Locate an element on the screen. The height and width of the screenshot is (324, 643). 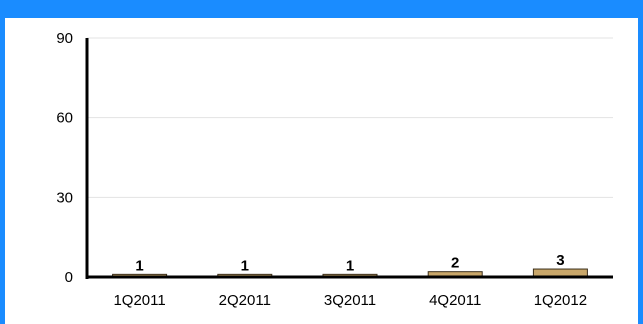
y-tick-label: 30 is located at coordinates (64, 197).